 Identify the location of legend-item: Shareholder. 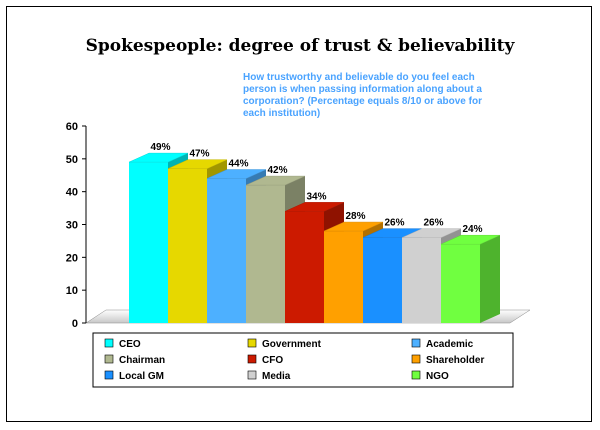
(447, 360).